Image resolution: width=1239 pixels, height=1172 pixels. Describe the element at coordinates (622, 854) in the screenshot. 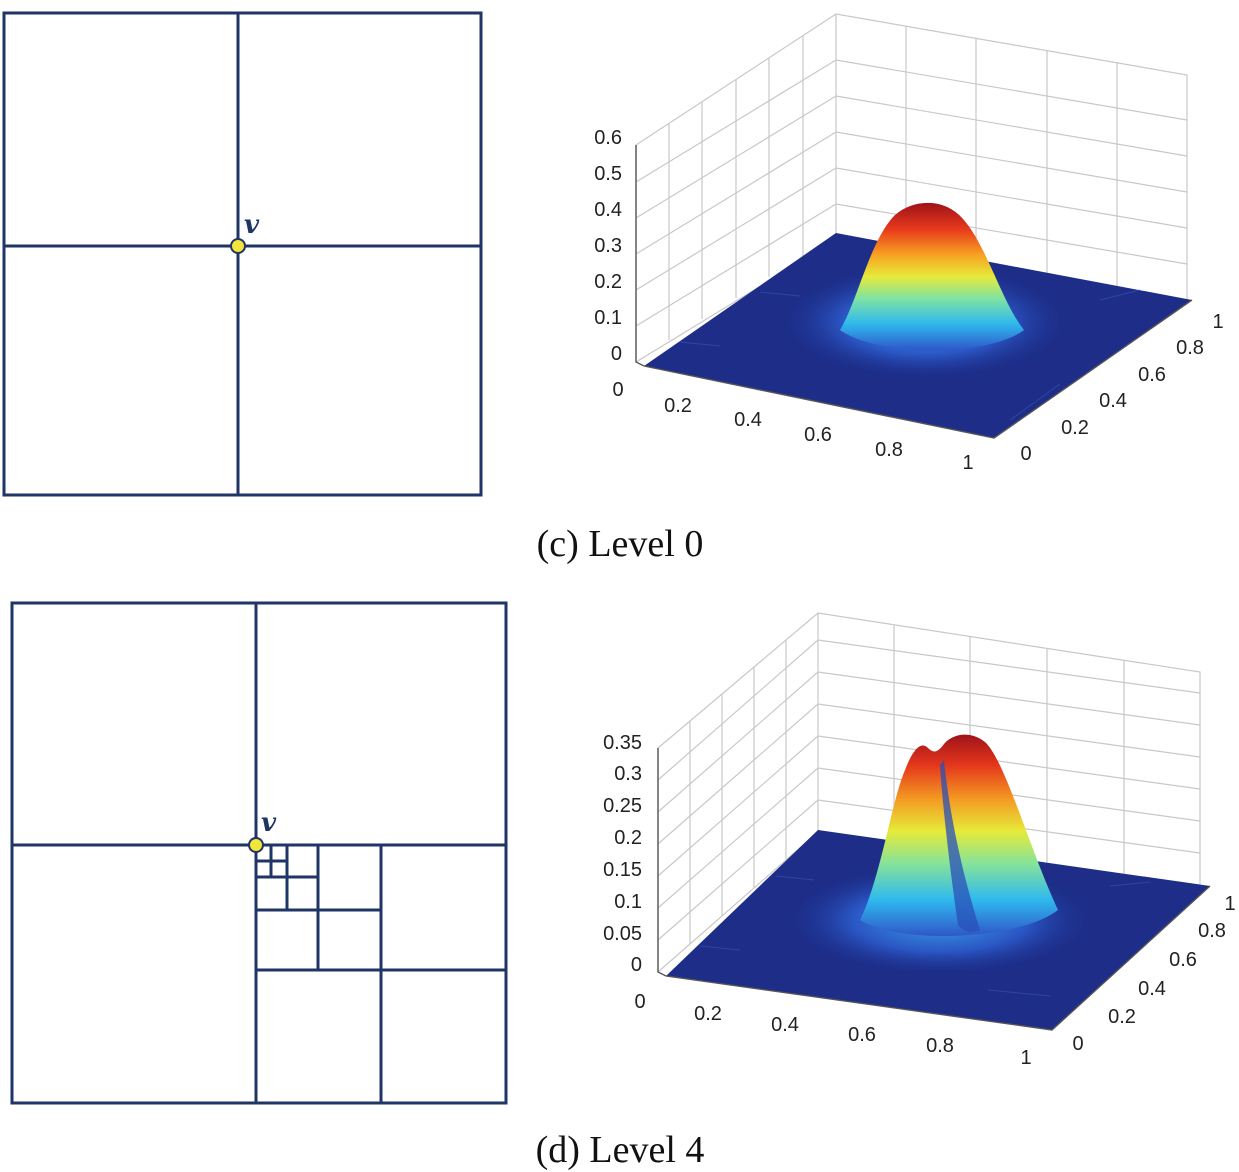

I see `z-axis-ticks: 0 0.05 0.1 0.15 0.2 0.25 0.3 0.35` at that location.